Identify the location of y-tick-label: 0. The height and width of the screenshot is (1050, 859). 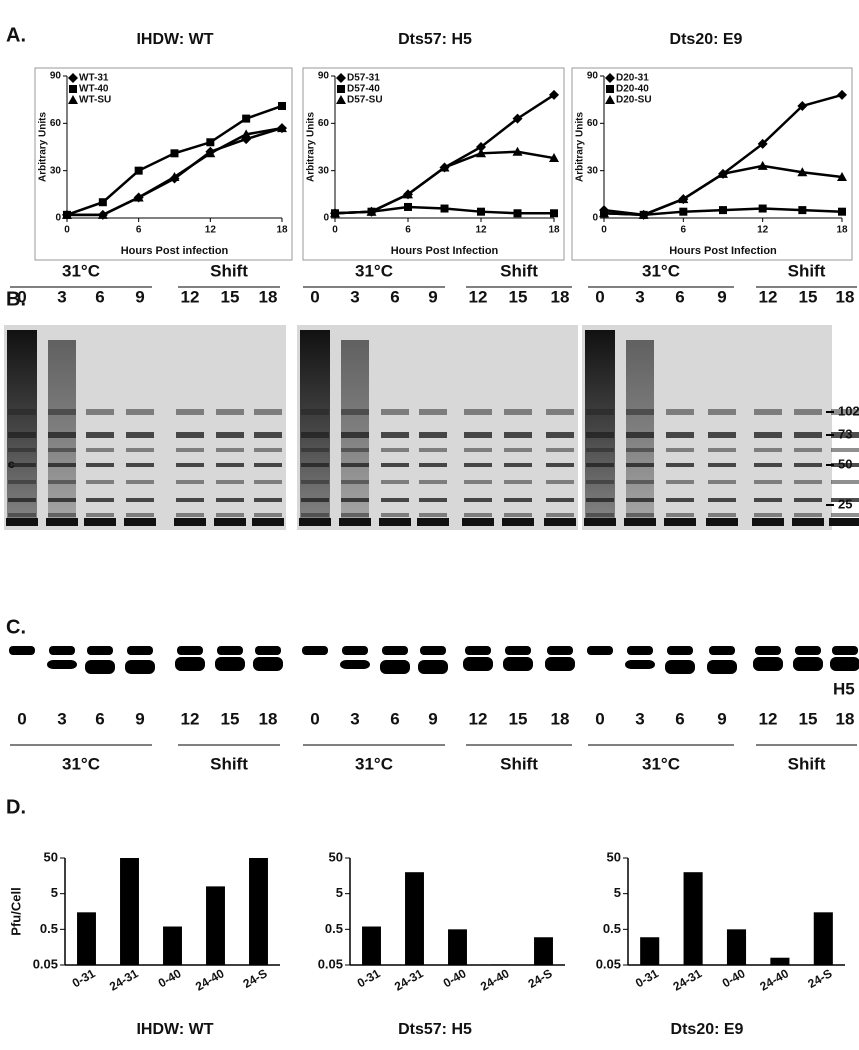
(326, 218).